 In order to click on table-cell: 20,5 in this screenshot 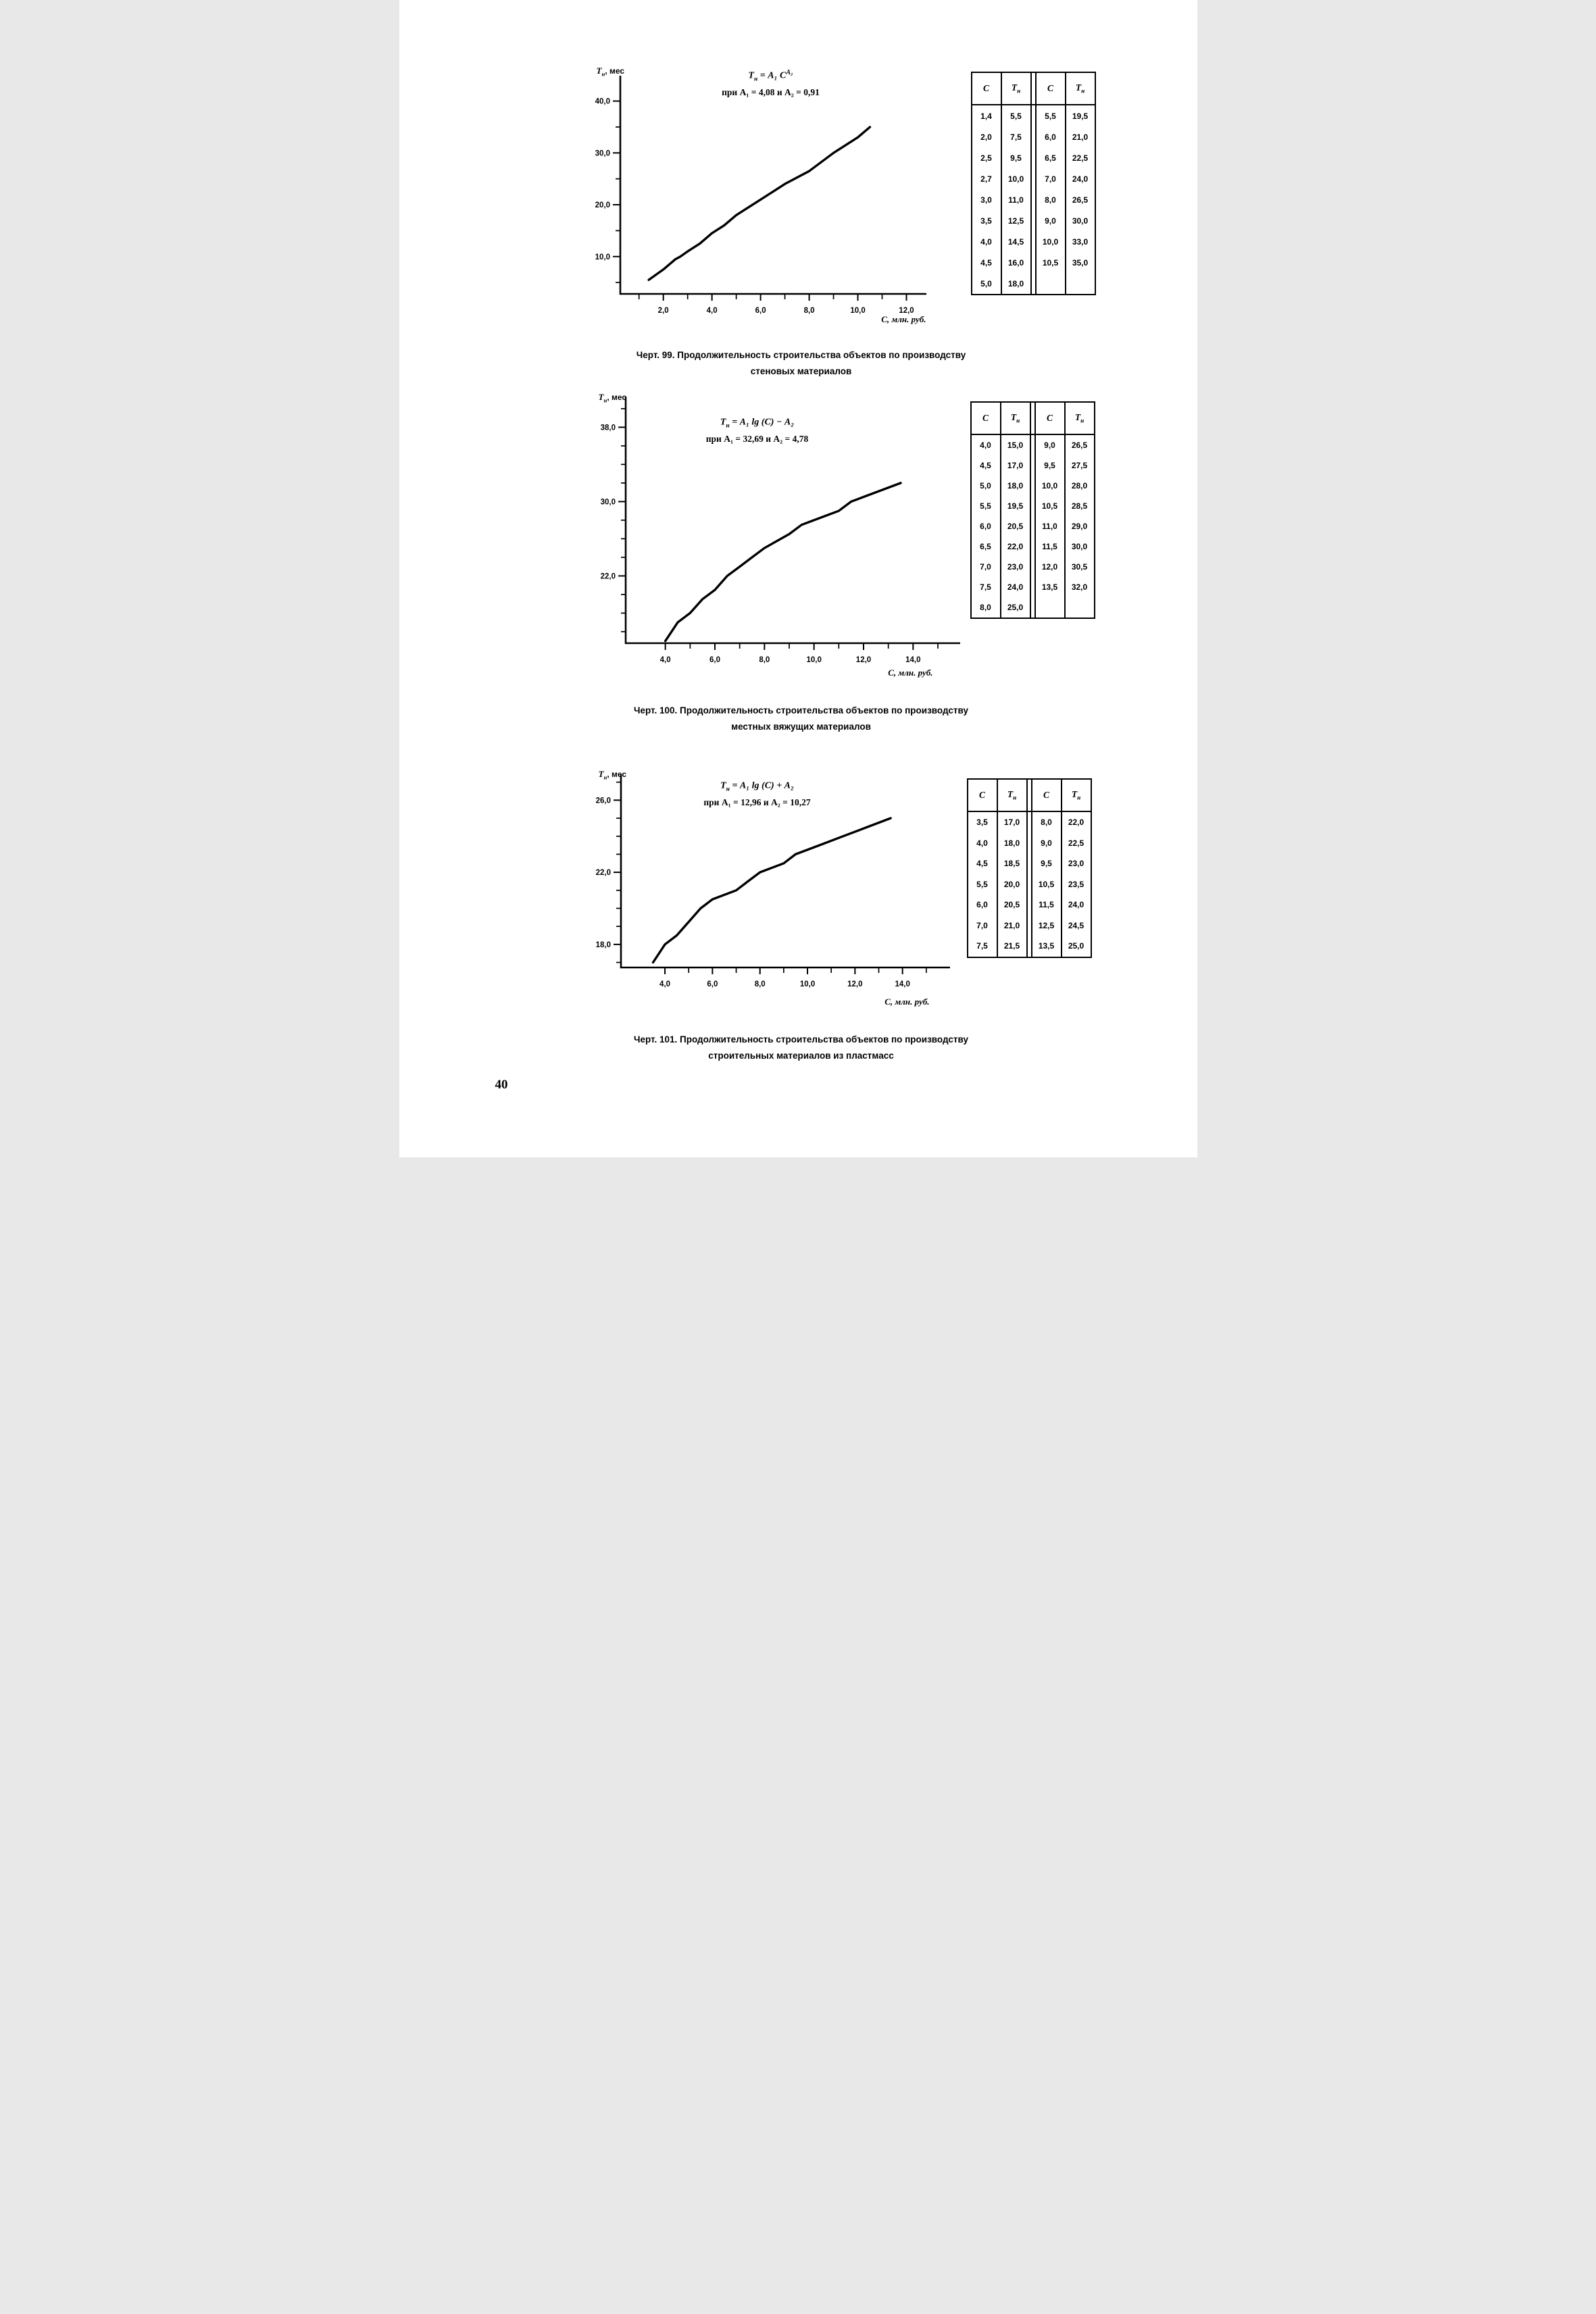, I will do `click(1012, 905)`.